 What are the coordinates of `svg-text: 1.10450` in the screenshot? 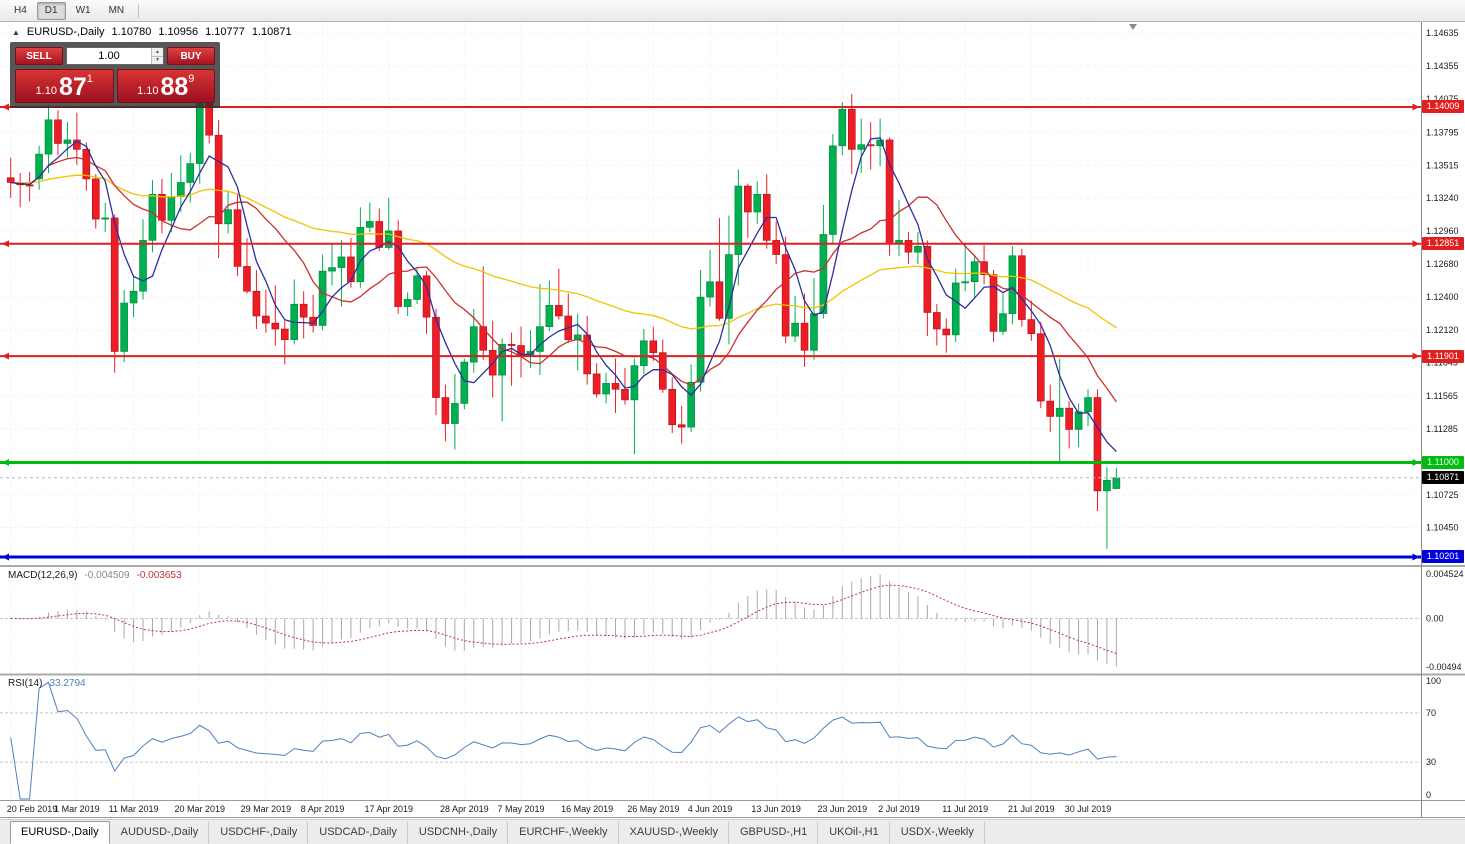 It's located at (1442, 528).